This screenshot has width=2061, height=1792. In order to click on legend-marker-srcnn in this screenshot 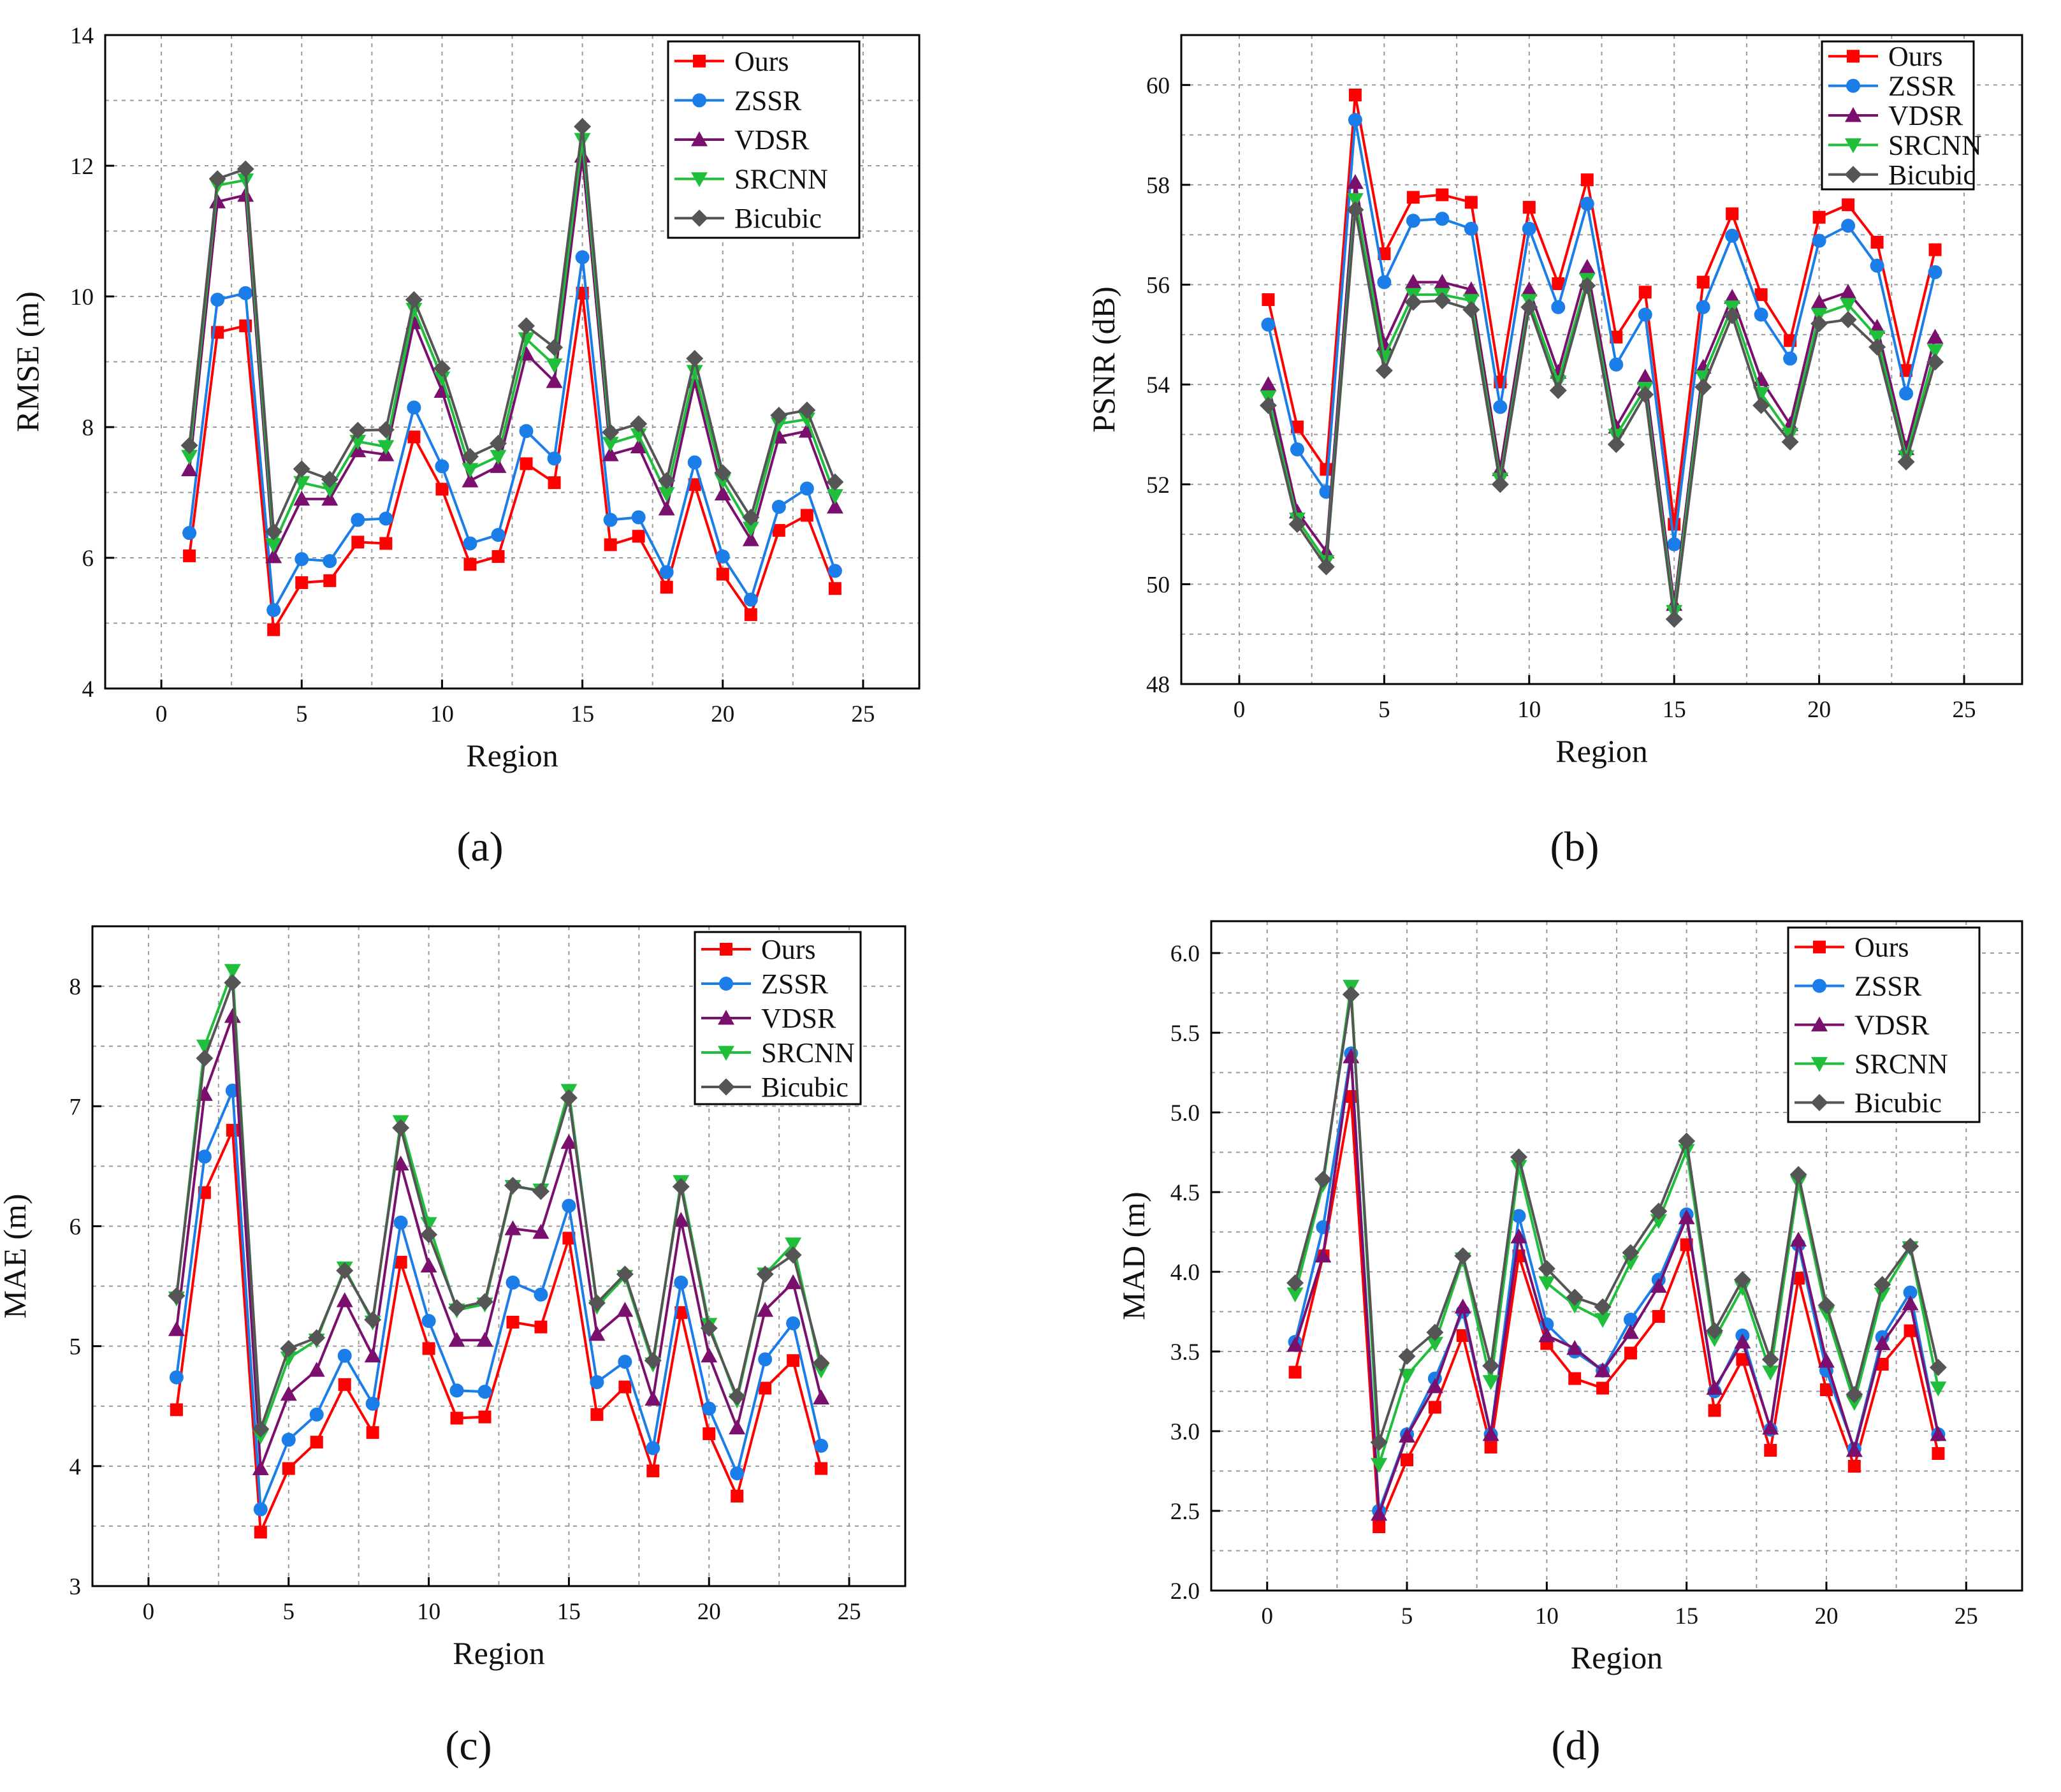, I will do `click(1853, 146)`.